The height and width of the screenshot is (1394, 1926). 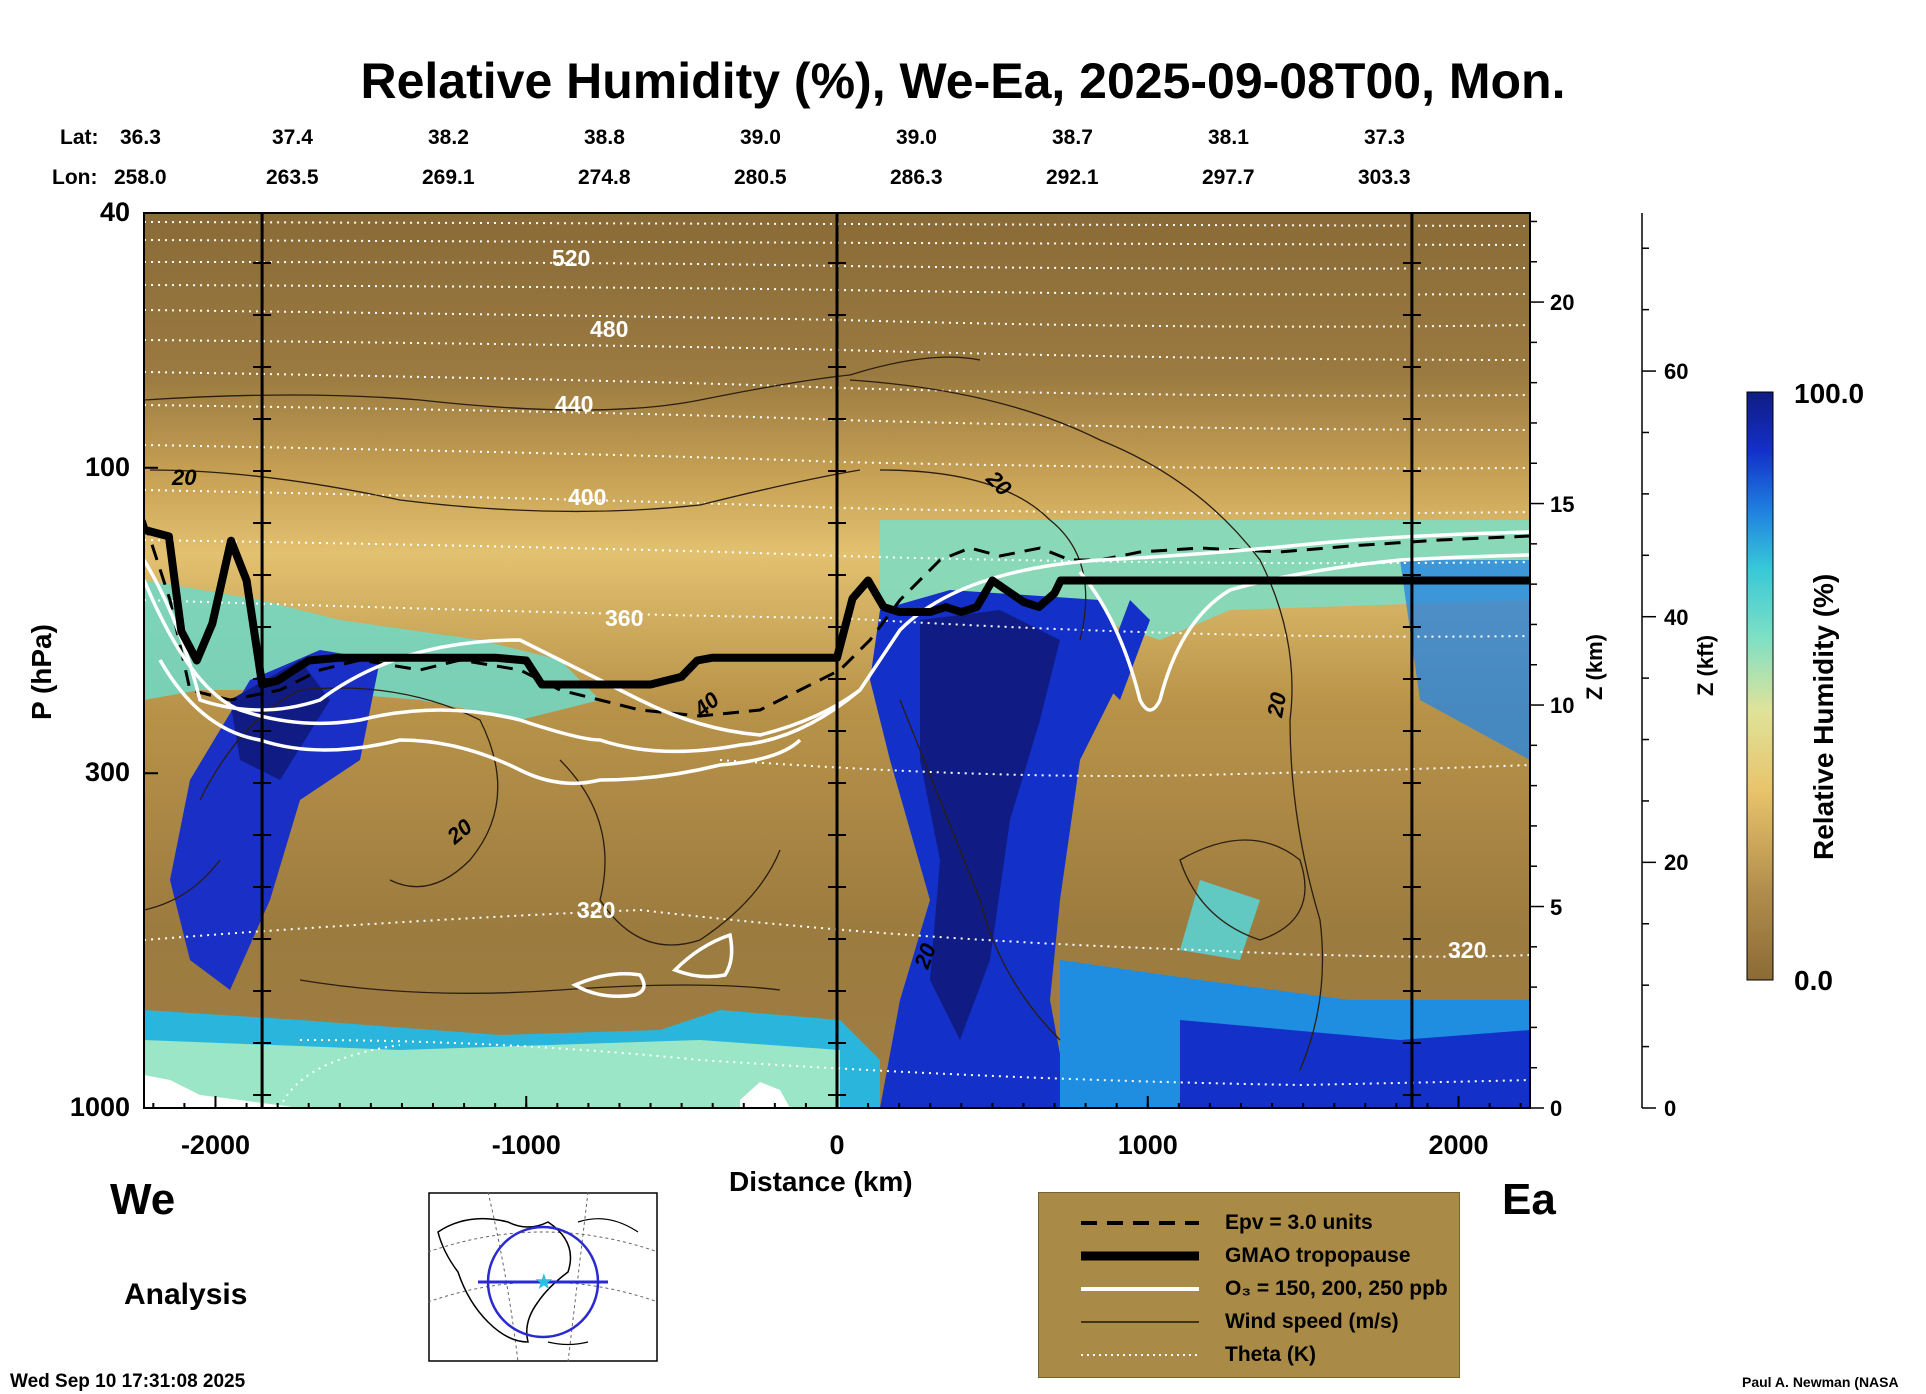 I want to click on z-km-tick-label: 15, so click(x=1562, y=504).